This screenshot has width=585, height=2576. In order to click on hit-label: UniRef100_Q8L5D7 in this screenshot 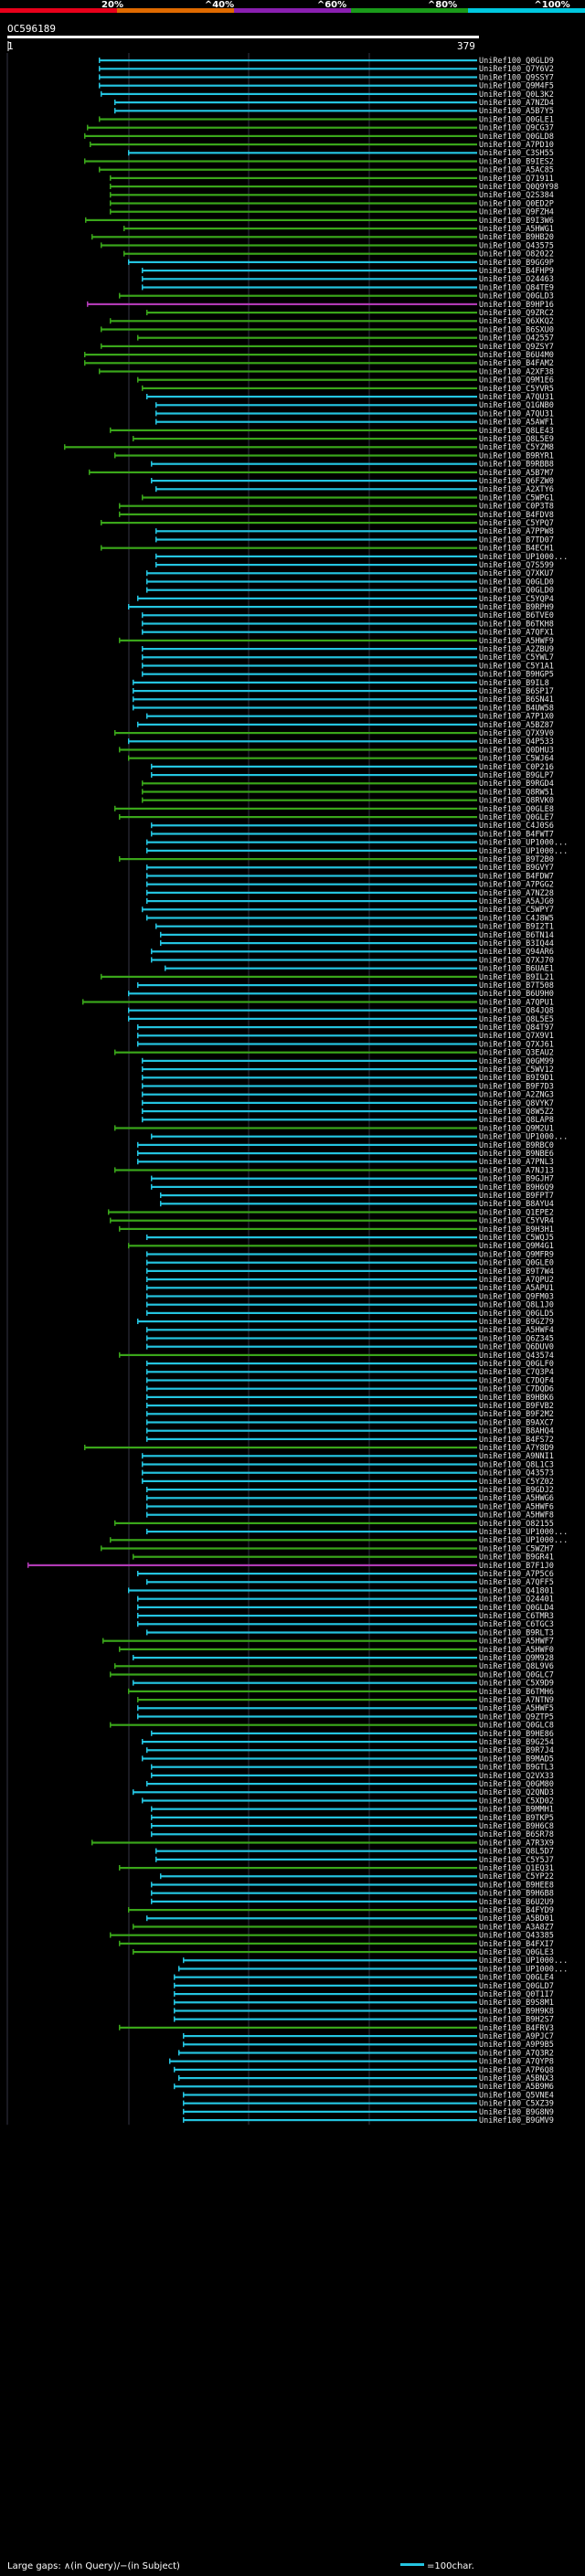, I will do `click(516, 1852)`.